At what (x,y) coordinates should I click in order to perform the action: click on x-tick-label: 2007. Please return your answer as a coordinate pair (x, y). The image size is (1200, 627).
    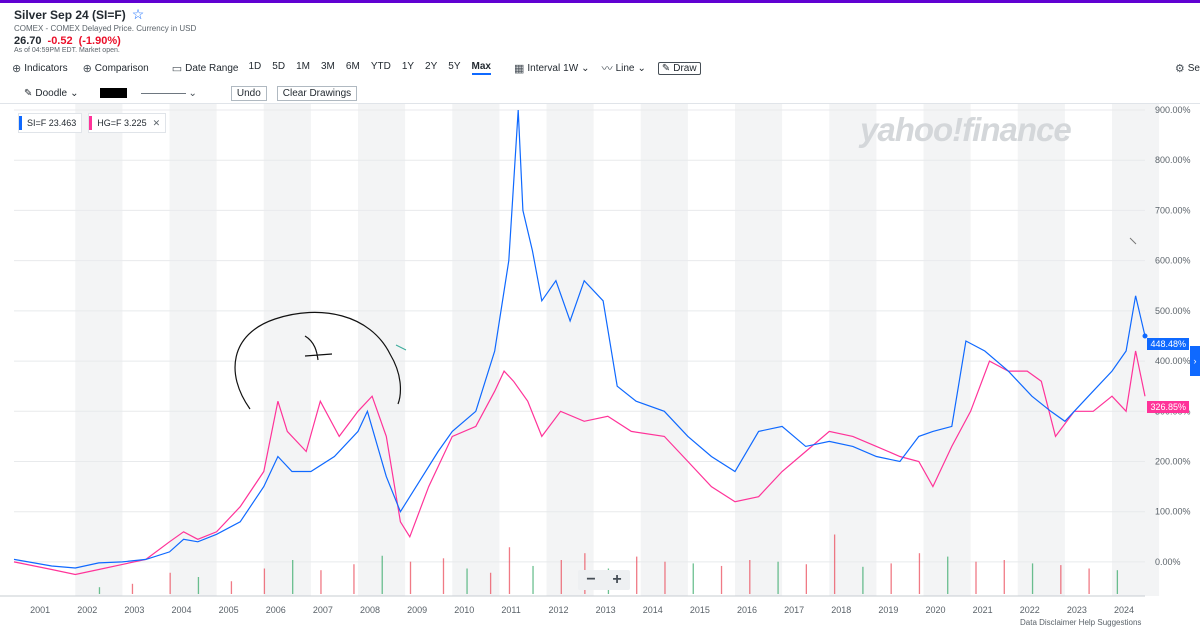
    Looking at the image, I should click on (323, 610).